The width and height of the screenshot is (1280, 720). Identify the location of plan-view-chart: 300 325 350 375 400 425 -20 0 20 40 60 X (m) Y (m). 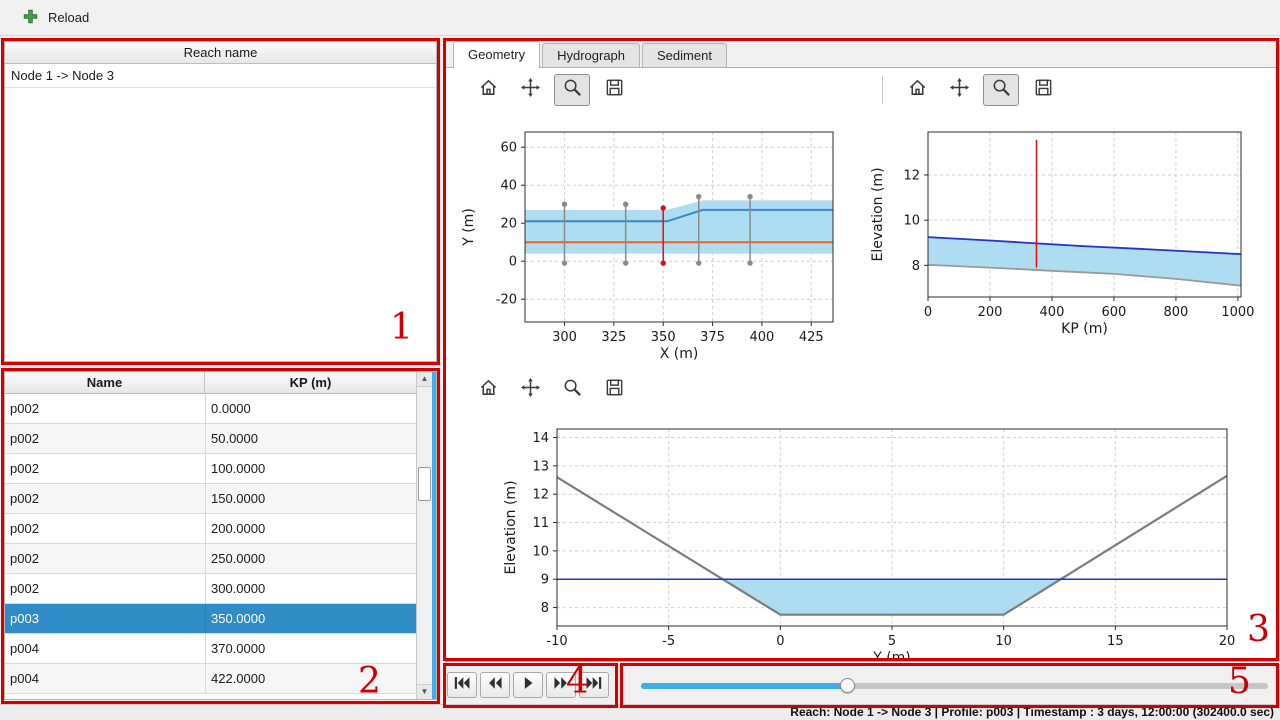
(654, 237).